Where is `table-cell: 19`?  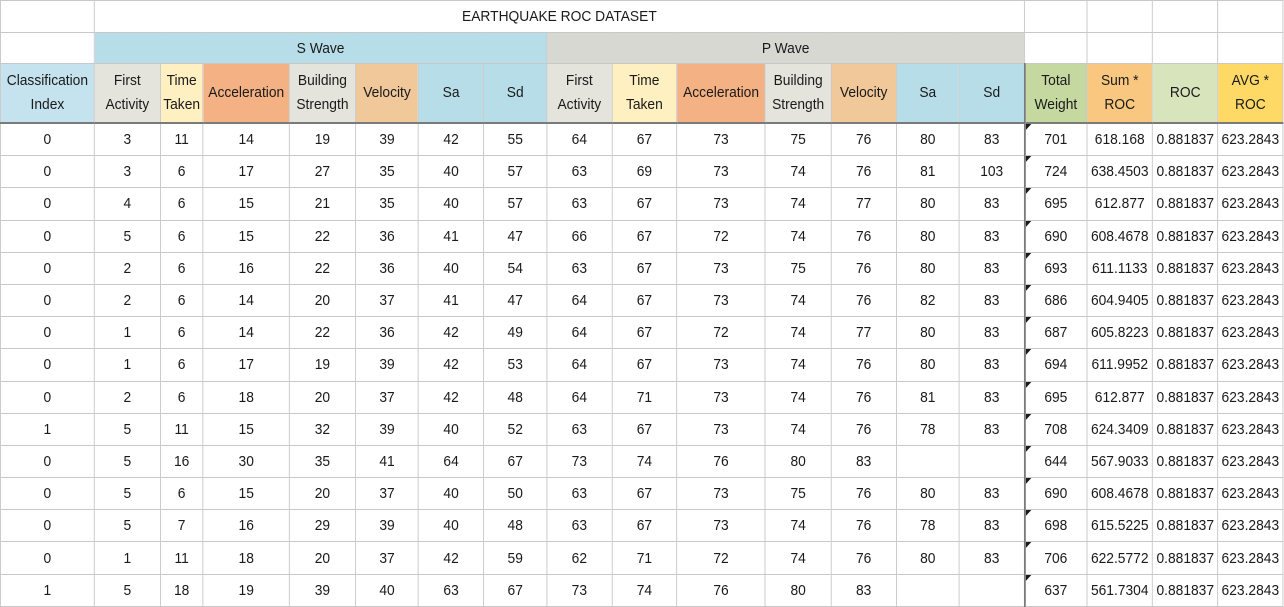 table-cell: 19 is located at coordinates (246, 590).